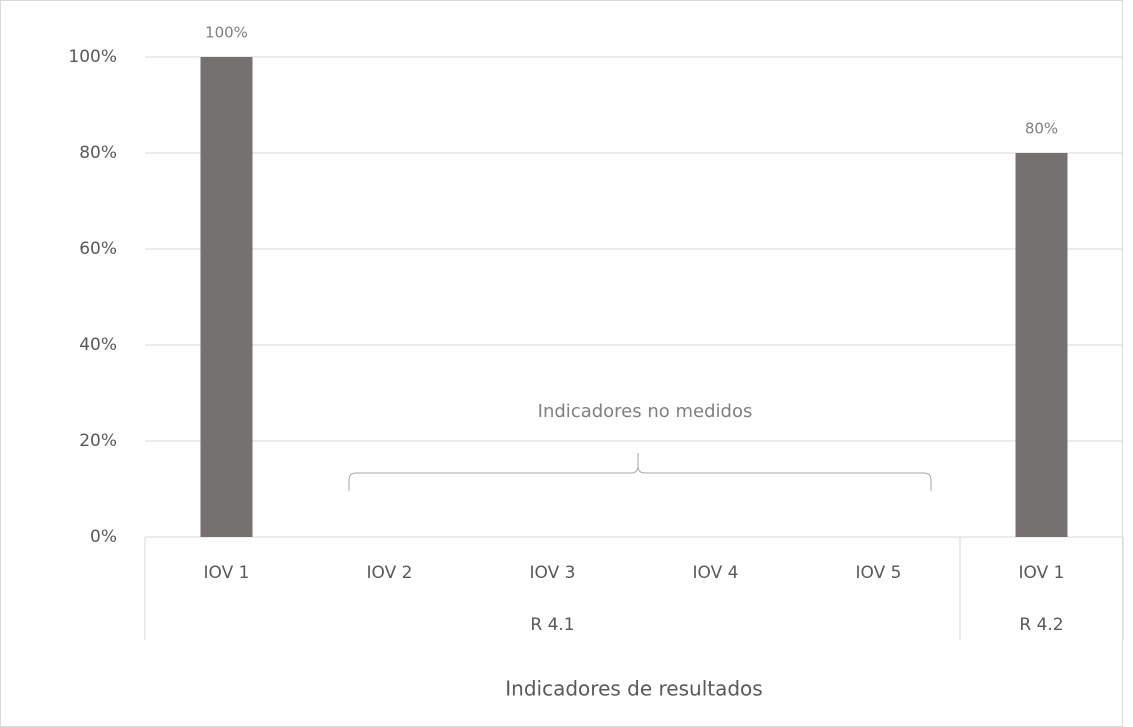 Image resolution: width=1133 pixels, height=727 pixels. Describe the element at coordinates (390, 573) in the screenshot. I see `x-tick-label: IOV 2` at that location.